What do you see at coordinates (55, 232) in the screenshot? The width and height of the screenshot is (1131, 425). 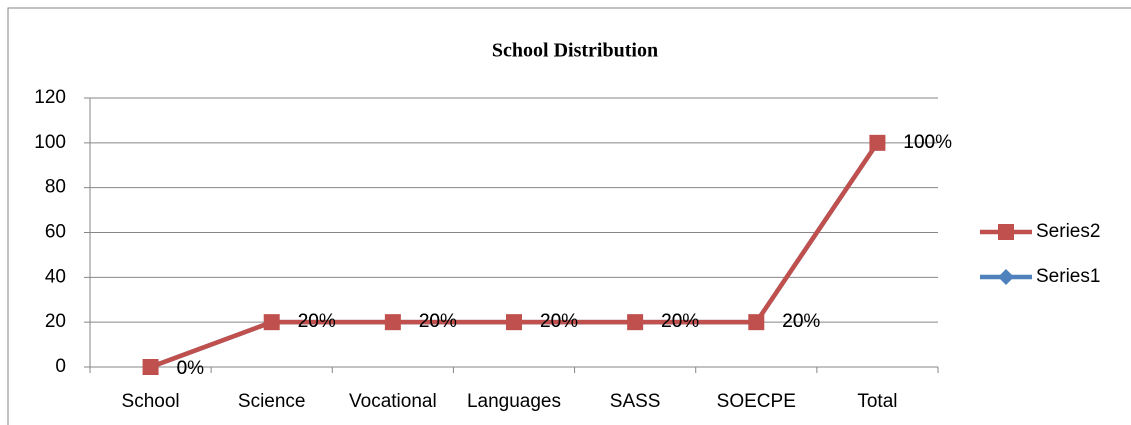 I see `y-tick-label: 60` at bounding box center [55, 232].